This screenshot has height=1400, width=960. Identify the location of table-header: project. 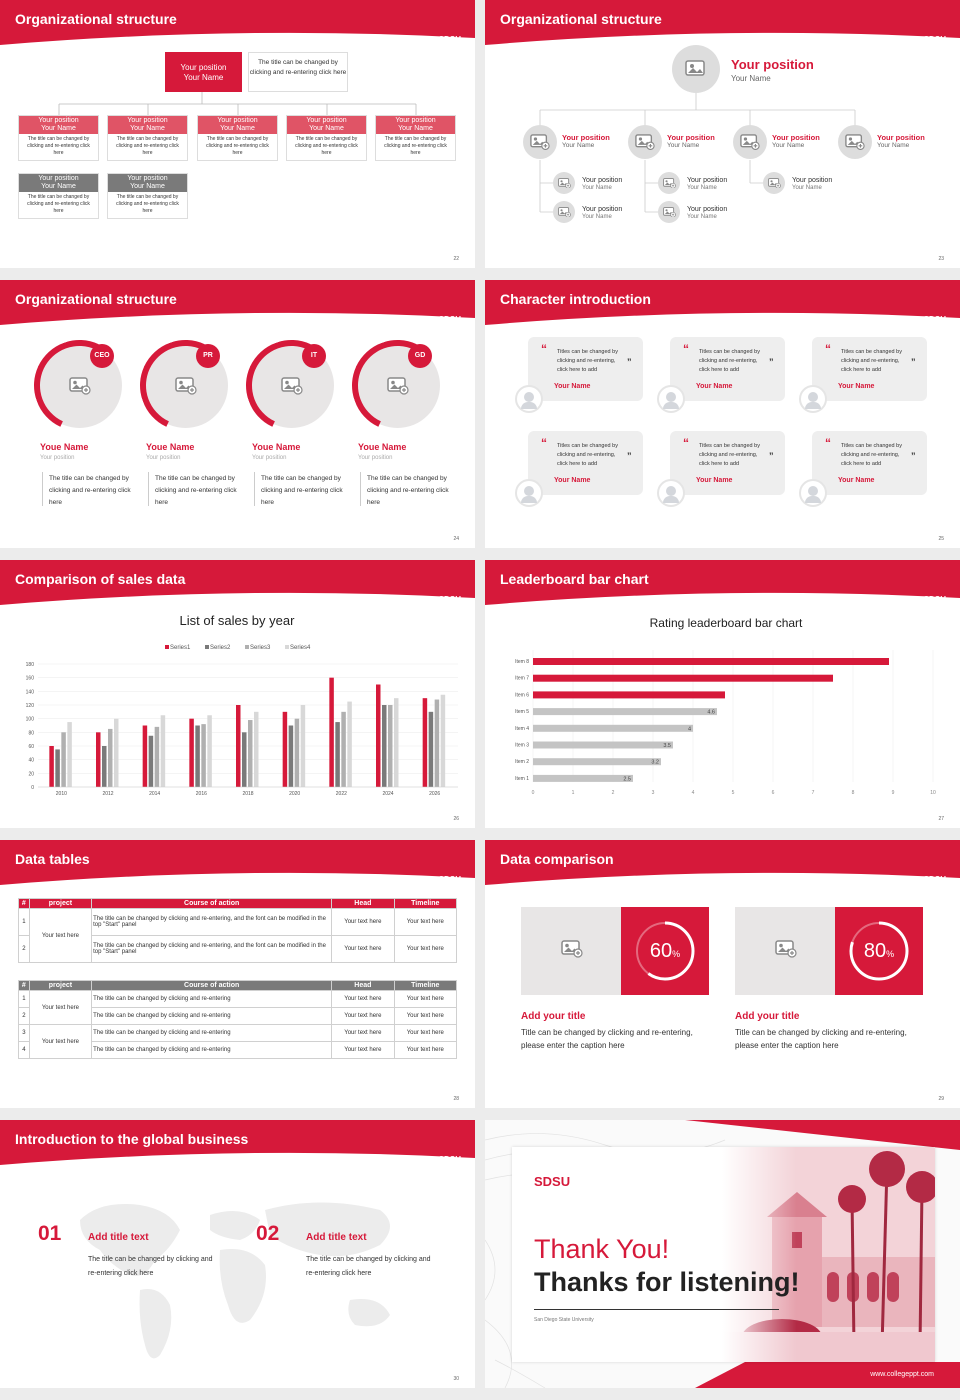
(60, 985).